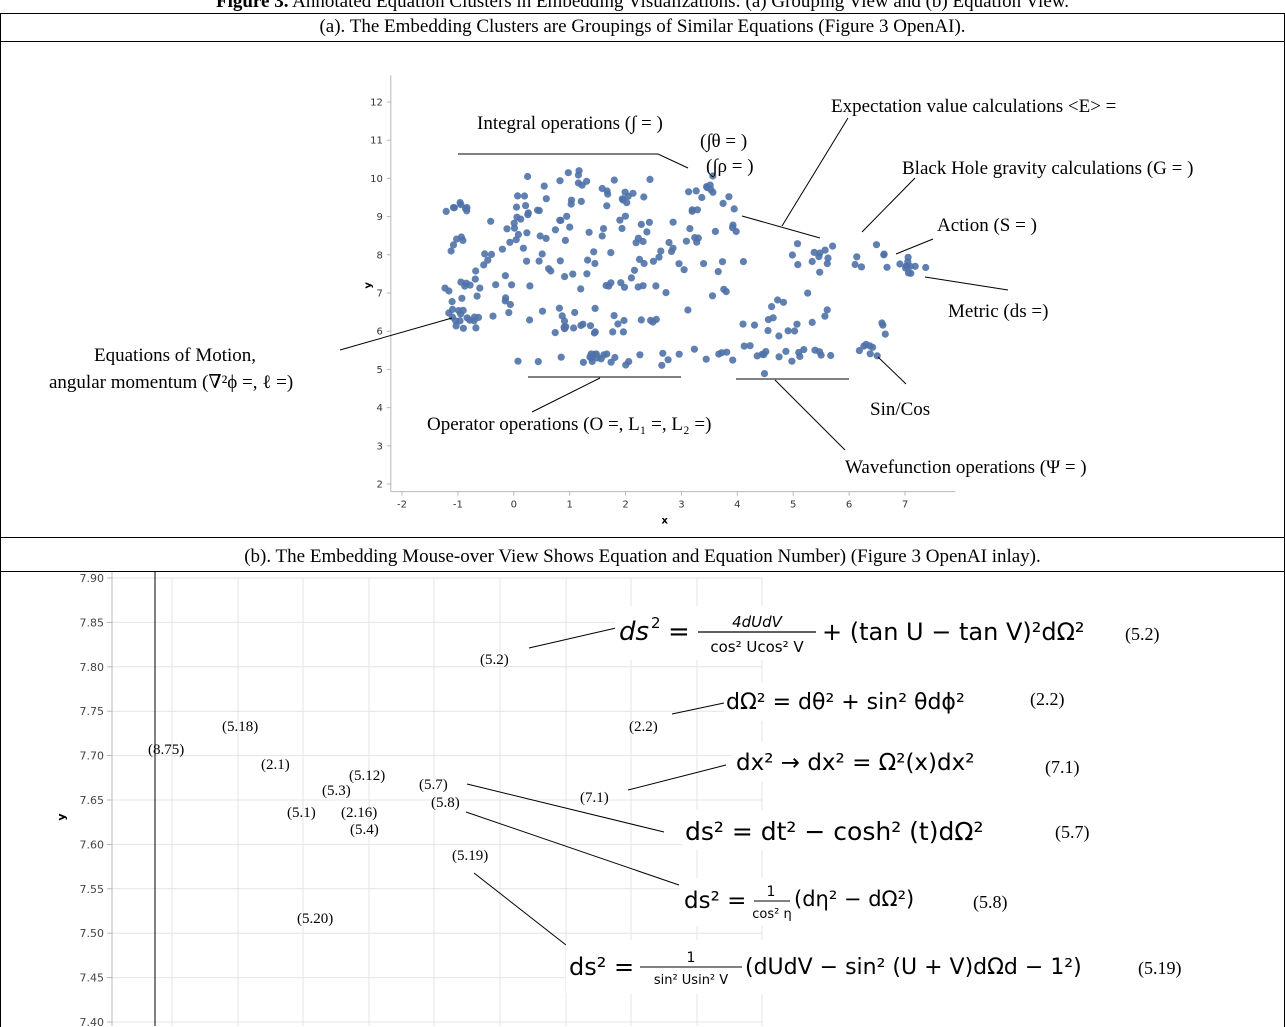 The image size is (1285, 1027). Describe the element at coordinates (367, 776) in the screenshot. I see `point-label-4: (5.12)` at that location.